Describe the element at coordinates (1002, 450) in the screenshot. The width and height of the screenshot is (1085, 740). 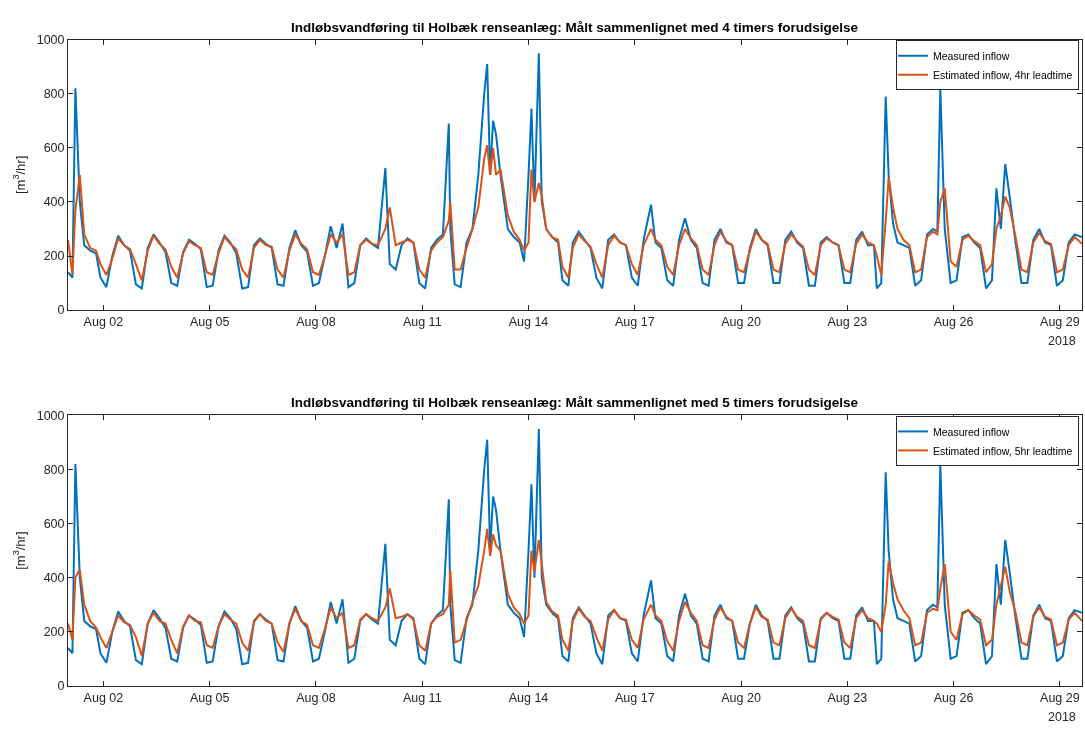
I see `legend-label: Estimated inflow, 5hr leadtime` at that location.